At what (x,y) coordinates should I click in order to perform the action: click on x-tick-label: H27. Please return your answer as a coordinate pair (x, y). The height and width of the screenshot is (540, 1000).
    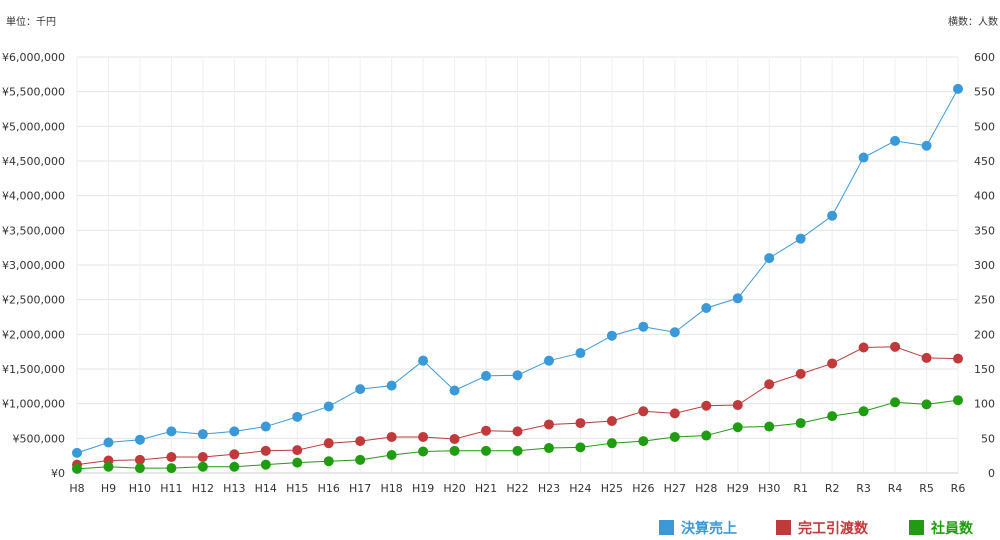
    Looking at the image, I should click on (675, 488).